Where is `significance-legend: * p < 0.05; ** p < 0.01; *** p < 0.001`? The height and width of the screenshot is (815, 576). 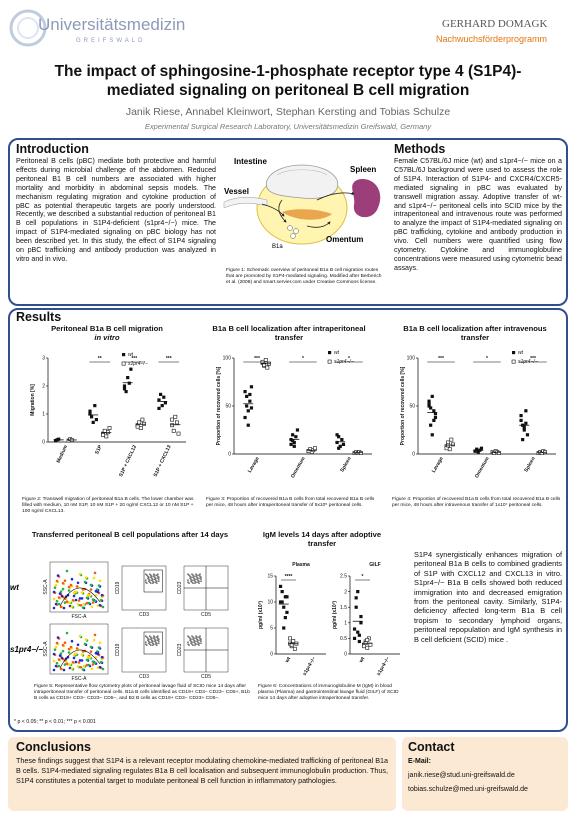
significance-legend: * p < 0.05; ** p < 0.01; *** p < 0.001 is located at coordinates (55, 722).